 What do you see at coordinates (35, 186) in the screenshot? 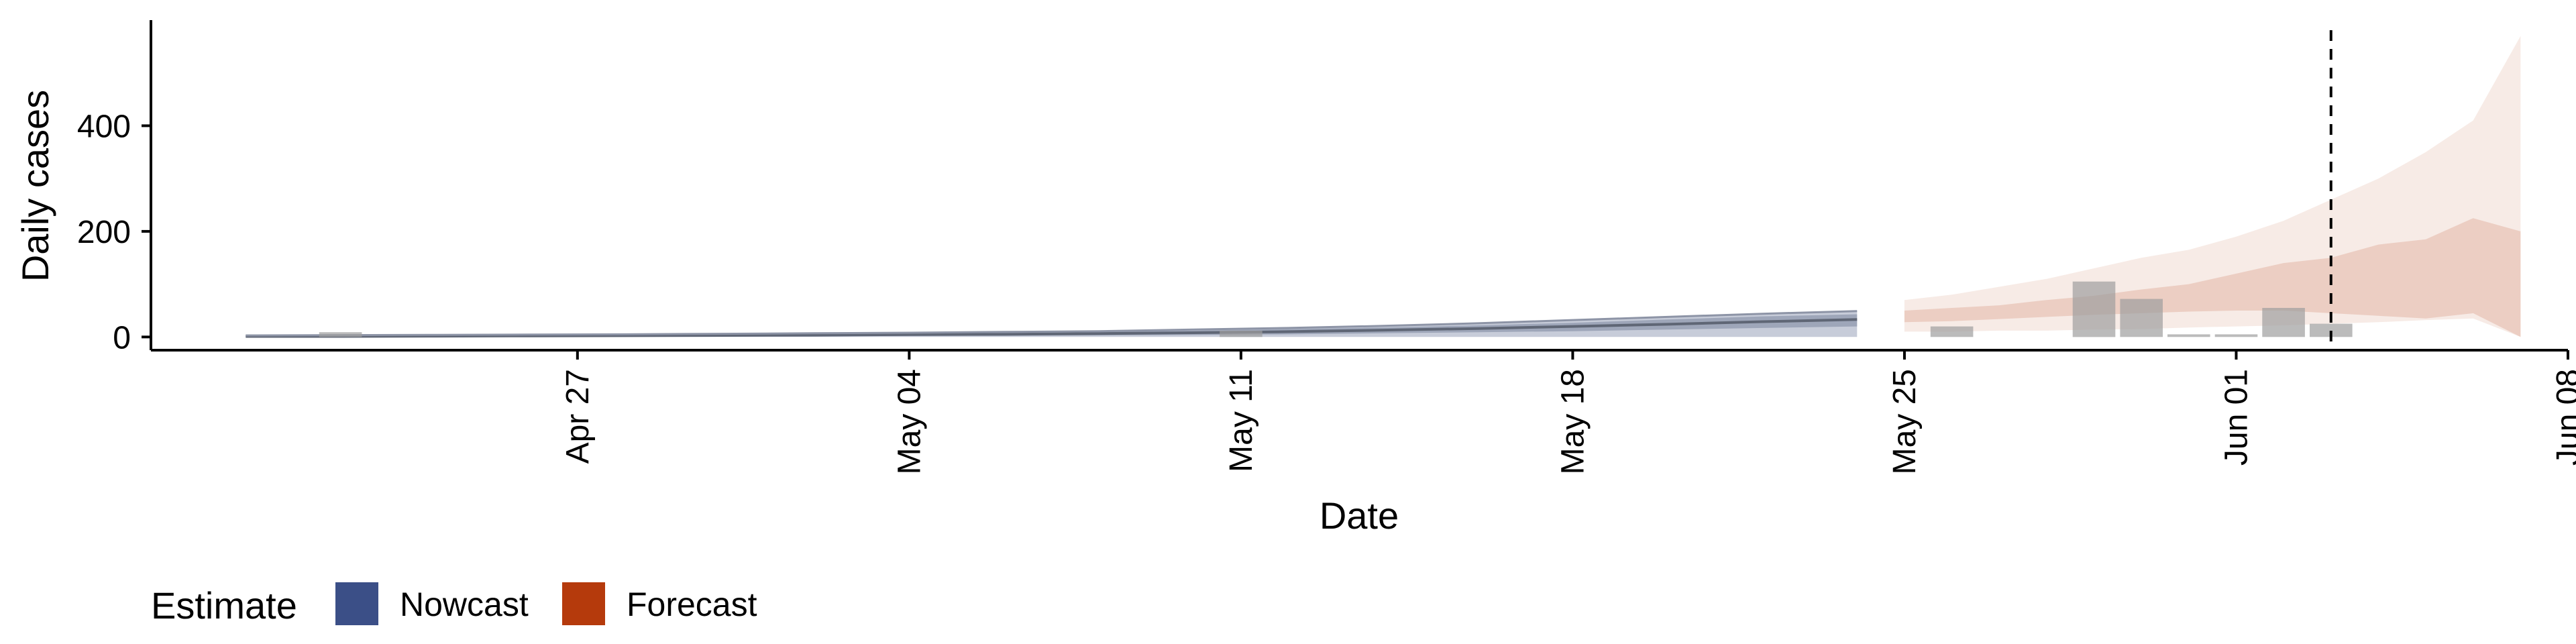
I see `y-axis-title: Daily cases` at bounding box center [35, 186].